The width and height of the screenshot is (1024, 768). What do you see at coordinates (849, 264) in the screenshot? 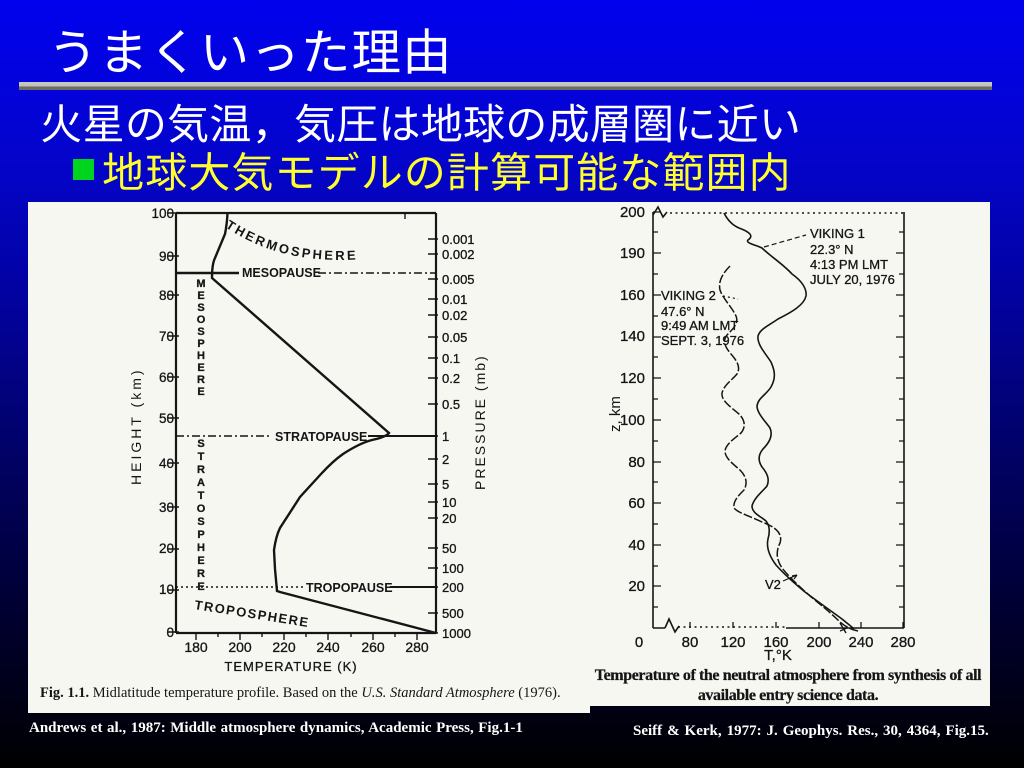
I see `svg-text: 4:13 PM LMT` at bounding box center [849, 264].